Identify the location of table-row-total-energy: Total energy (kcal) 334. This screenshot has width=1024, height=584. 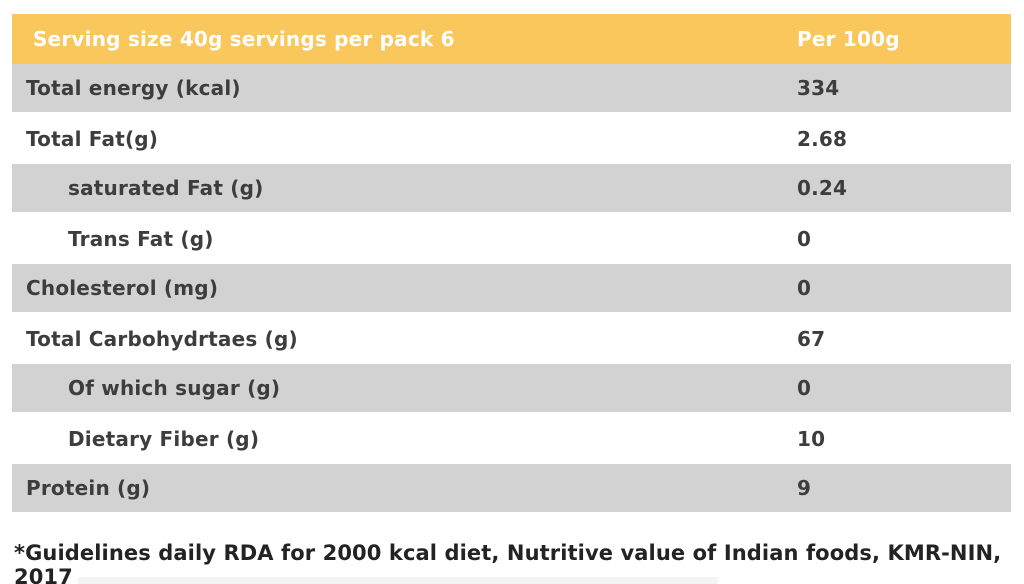
(511, 89).